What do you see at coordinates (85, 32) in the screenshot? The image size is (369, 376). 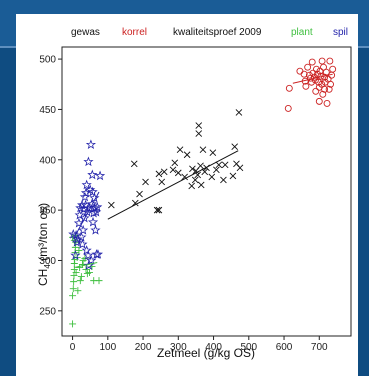 I see `legend-gewas: gewas` at bounding box center [85, 32].